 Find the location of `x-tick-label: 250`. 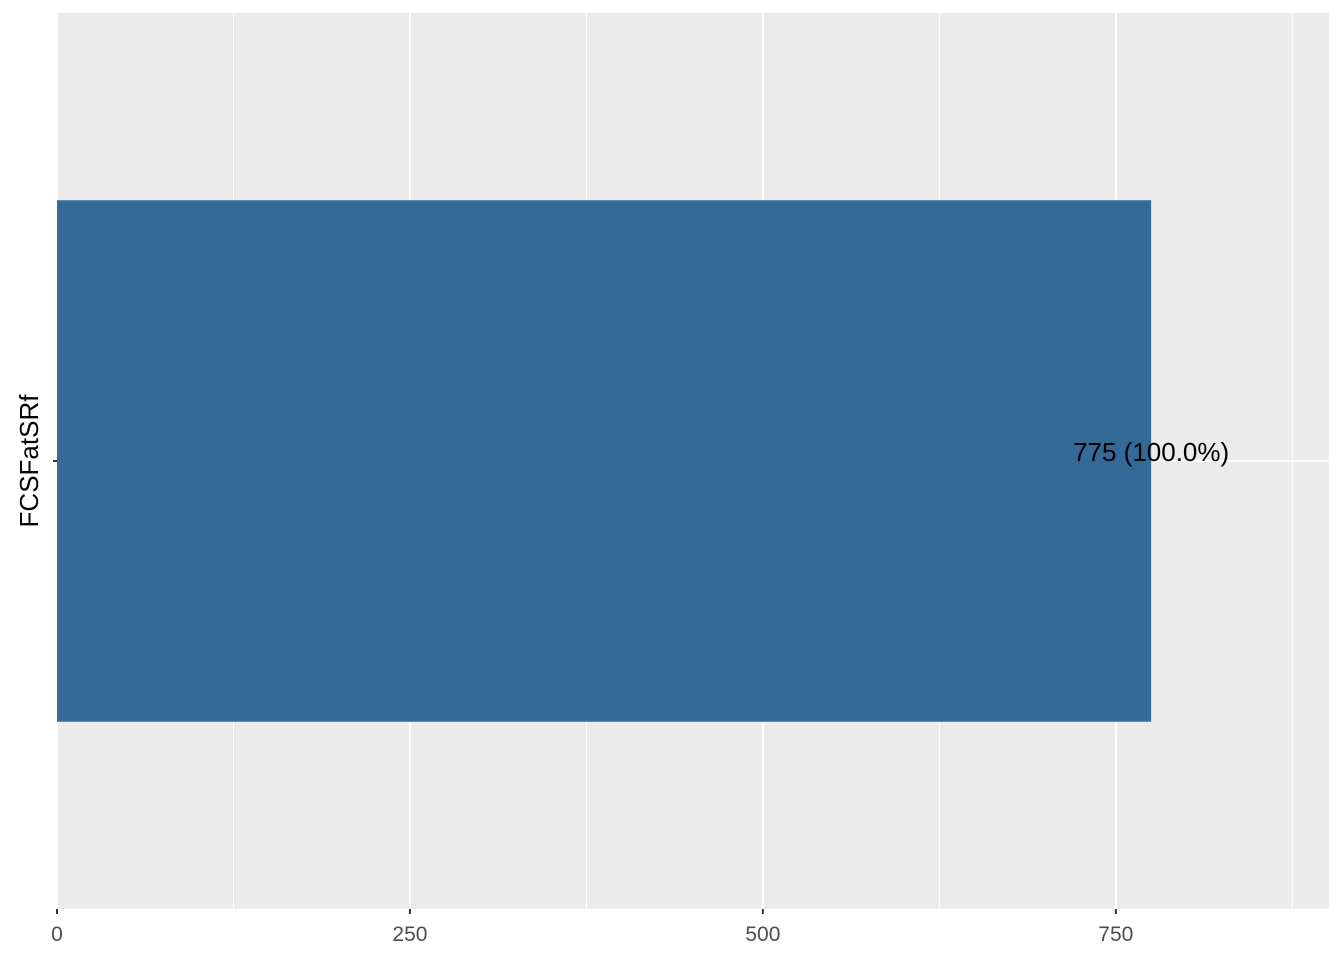

x-tick-label: 250 is located at coordinates (409, 934).